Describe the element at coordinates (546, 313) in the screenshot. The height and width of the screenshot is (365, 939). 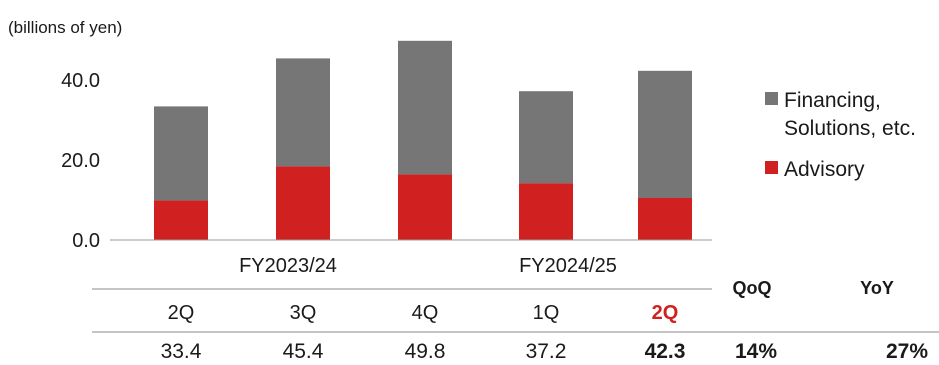
I see `category-label: 1Q` at that location.